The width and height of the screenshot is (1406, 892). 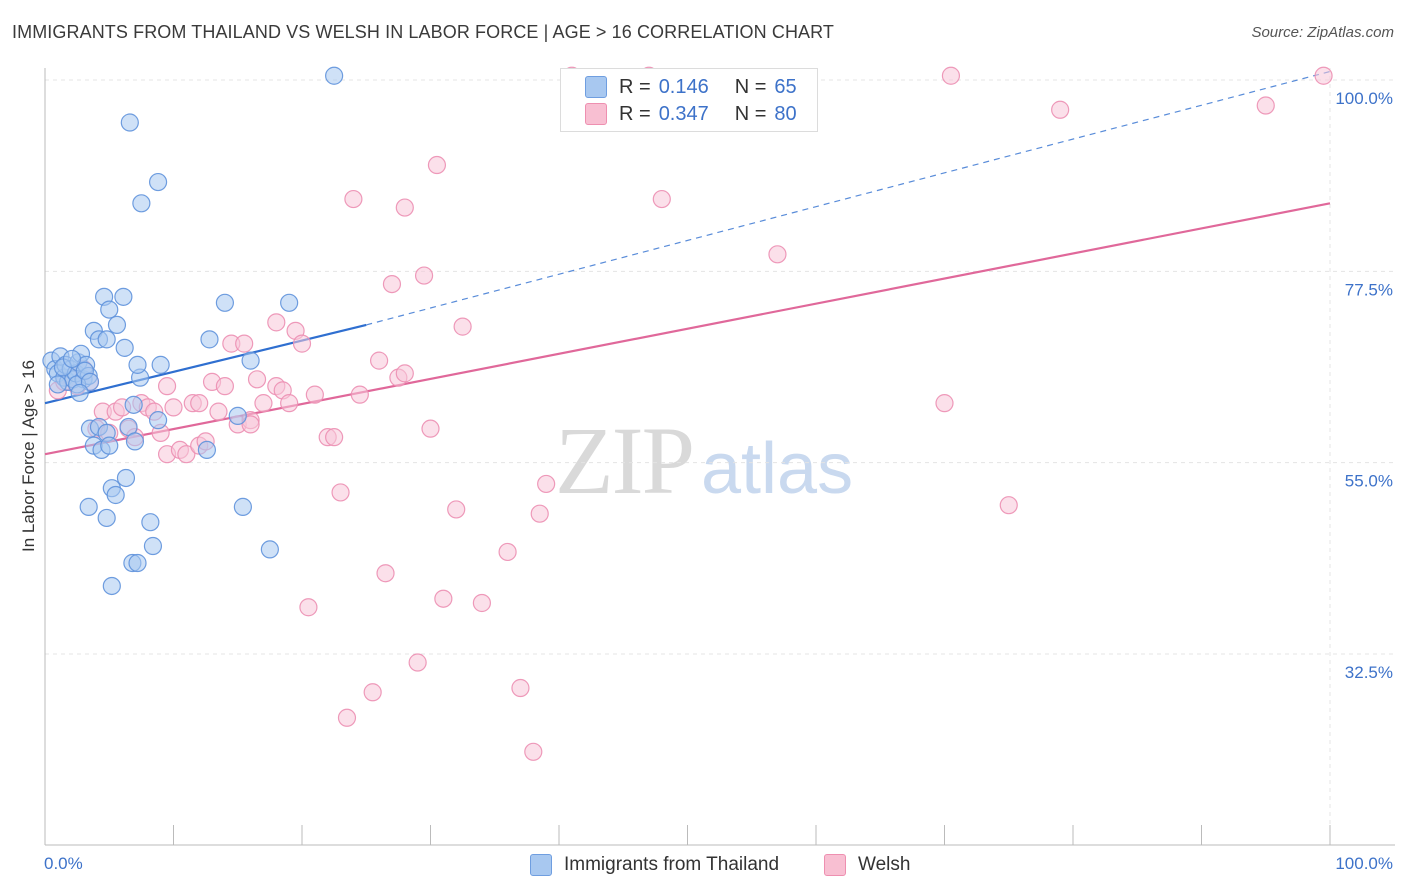 What do you see at coordinates (717, 87) in the screenshot?
I see `legend-row-thailand: R = 0.146 N = 65` at bounding box center [717, 87].